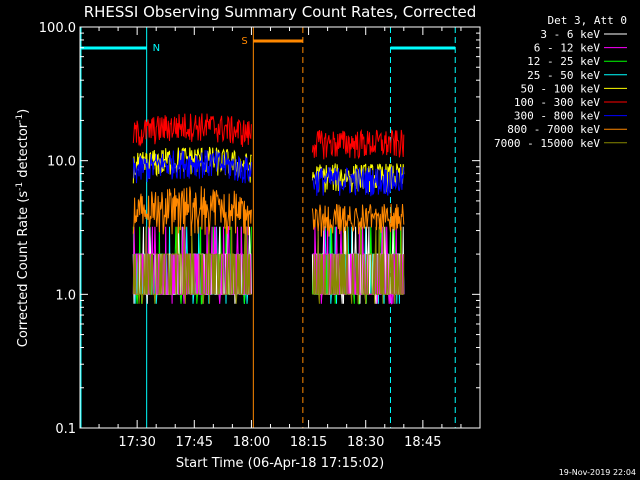 This screenshot has width=640, height=480. I want to click on legend-label-0: 3 - 6 keV, so click(570, 34).